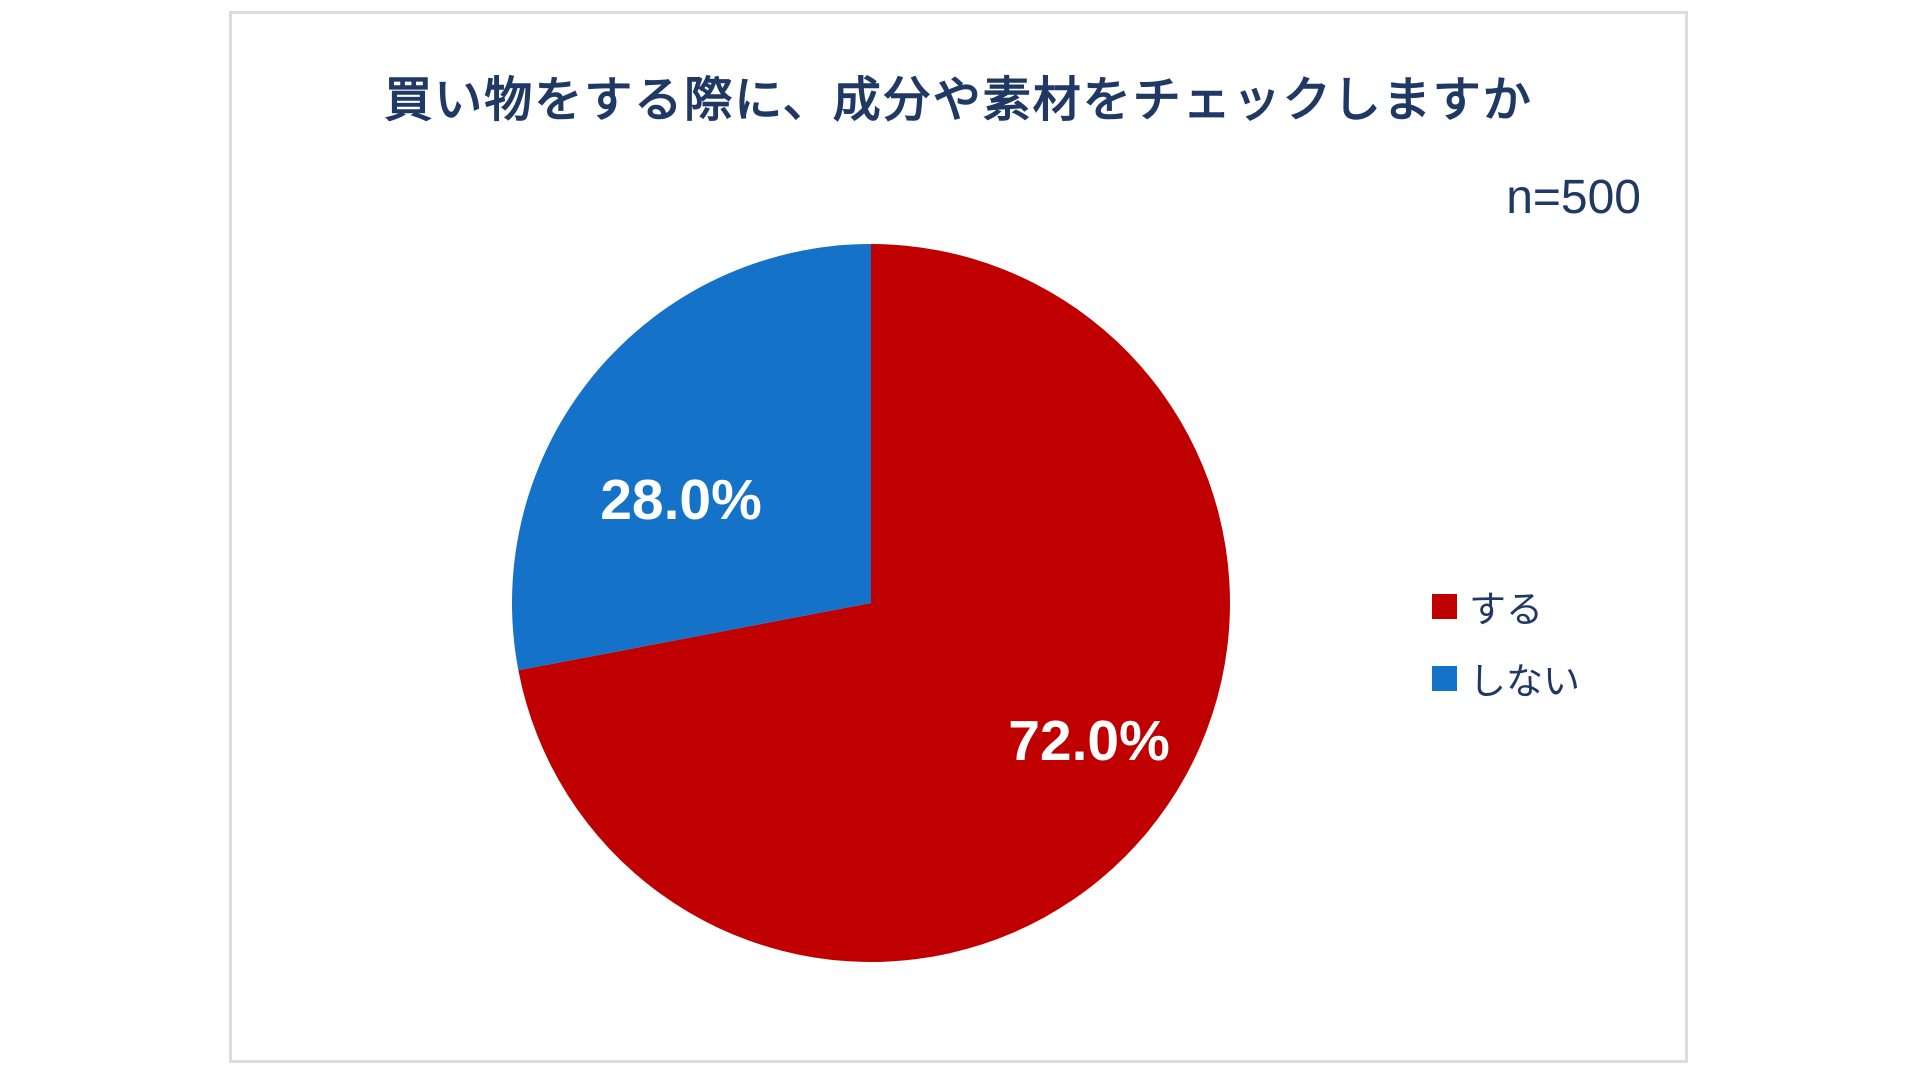 This screenshot has height=1080, width=1920. I want to click on legend: する しない, so click(1506, 656).